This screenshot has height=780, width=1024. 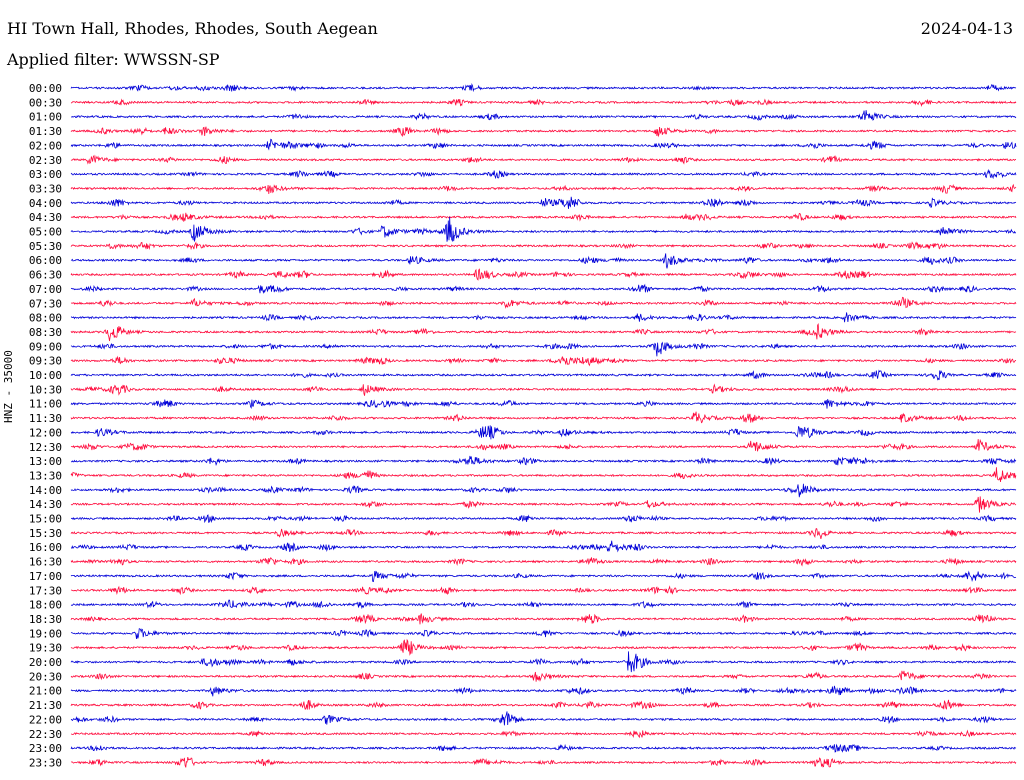 What do you see at coordinates (45, 389) in the screenshot?
I see `row-label: 10:30` at bounding box center [45, 389].